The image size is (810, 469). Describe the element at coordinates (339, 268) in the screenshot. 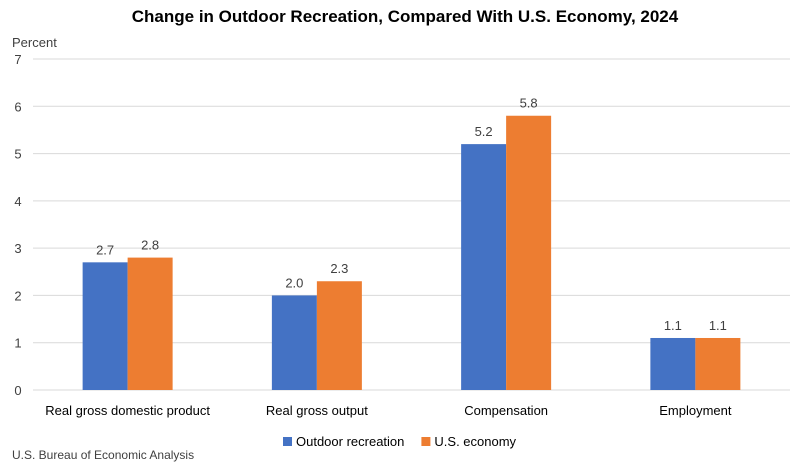

I see `data-label: 2.3` at that location.